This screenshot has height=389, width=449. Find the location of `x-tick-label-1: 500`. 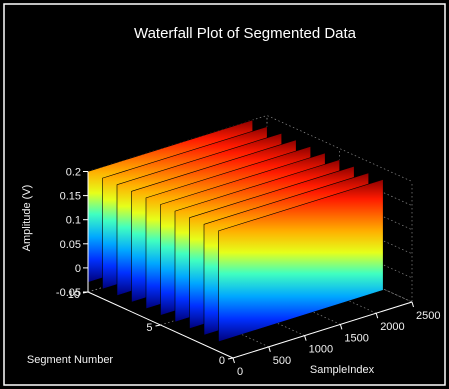

x-tick-label-1: 500 is located at coordinates (282, 361).